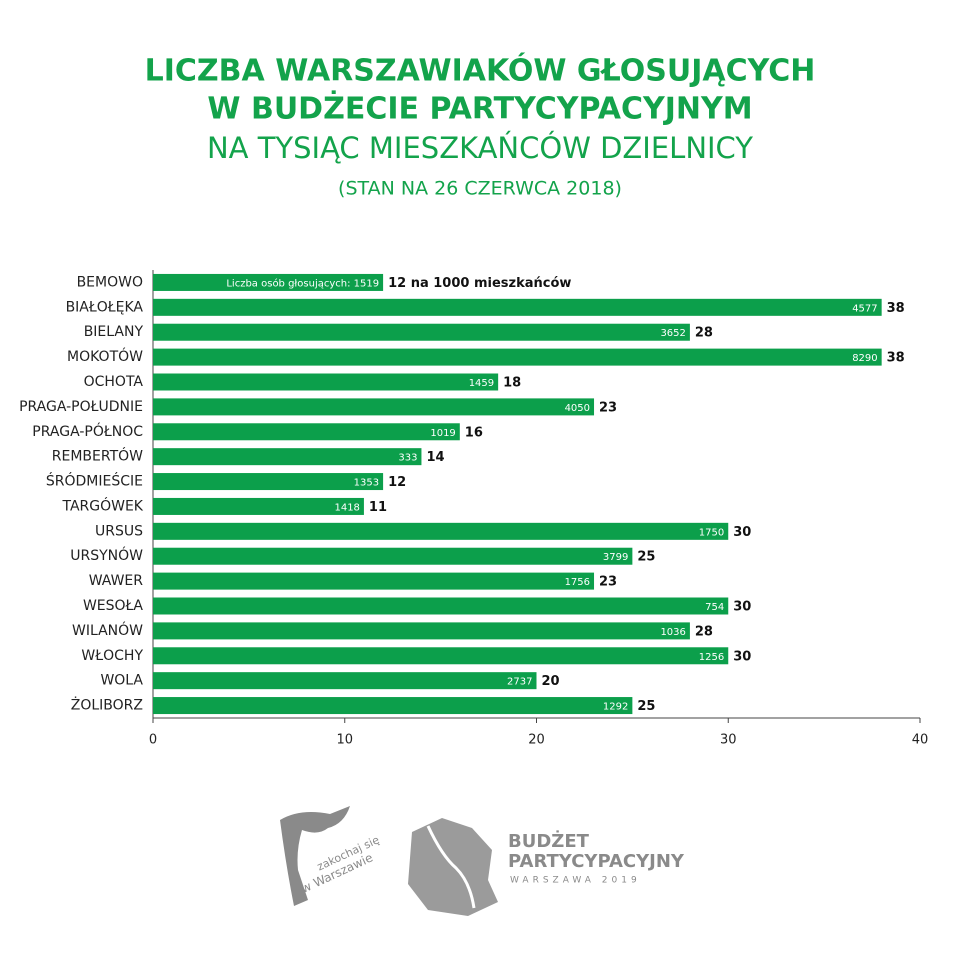 The image size is (960, 960). Describe the element at coordinates (346, 507) in the screenshot. I see `voters-label: 1418` at that location.